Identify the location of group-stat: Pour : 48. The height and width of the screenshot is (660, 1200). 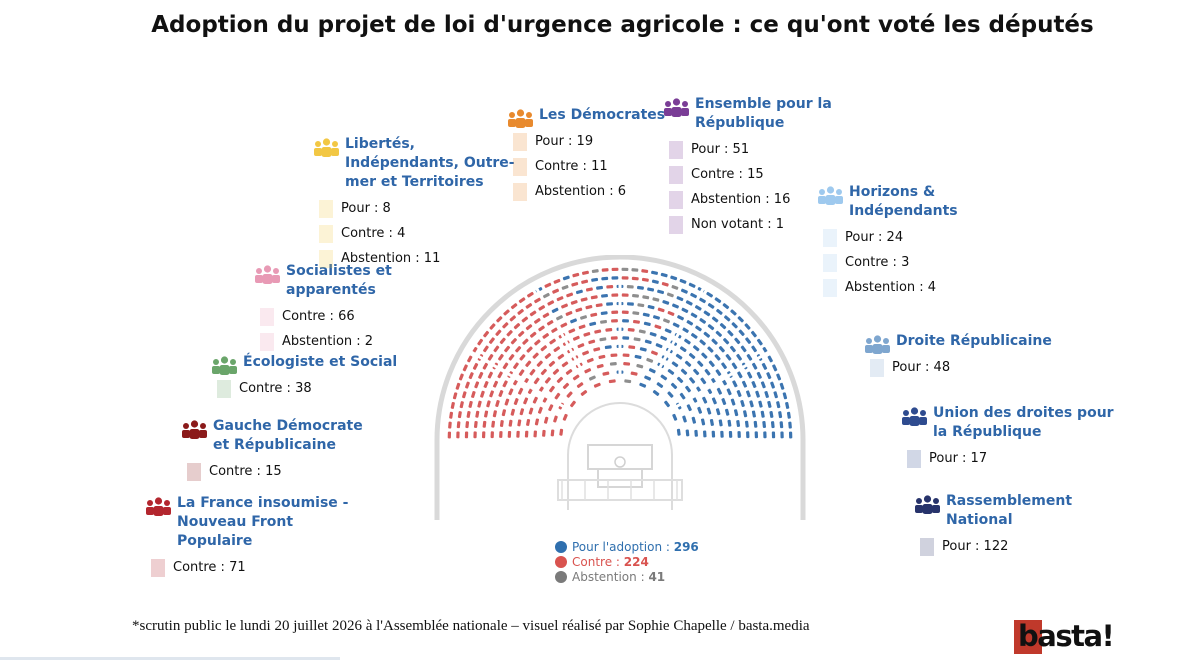
(972, 371).